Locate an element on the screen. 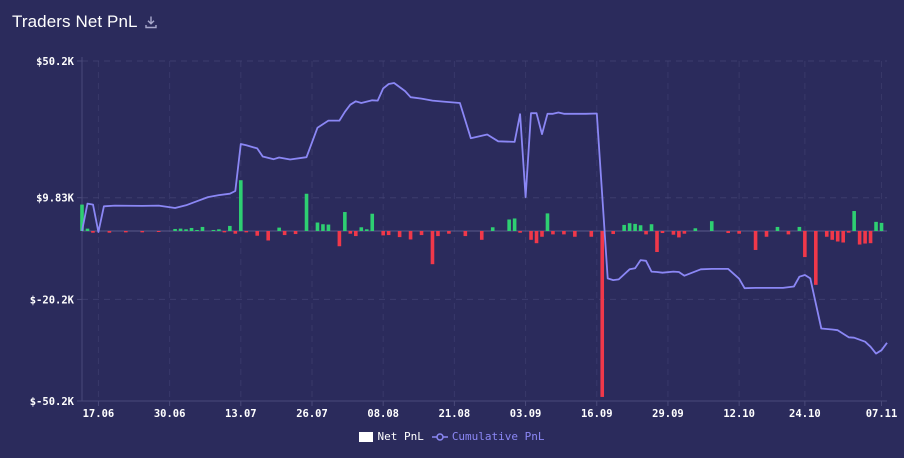 This screenshot has width=904, height=458. x-tick-label: 21.08 is located at coordinates (455, 414).